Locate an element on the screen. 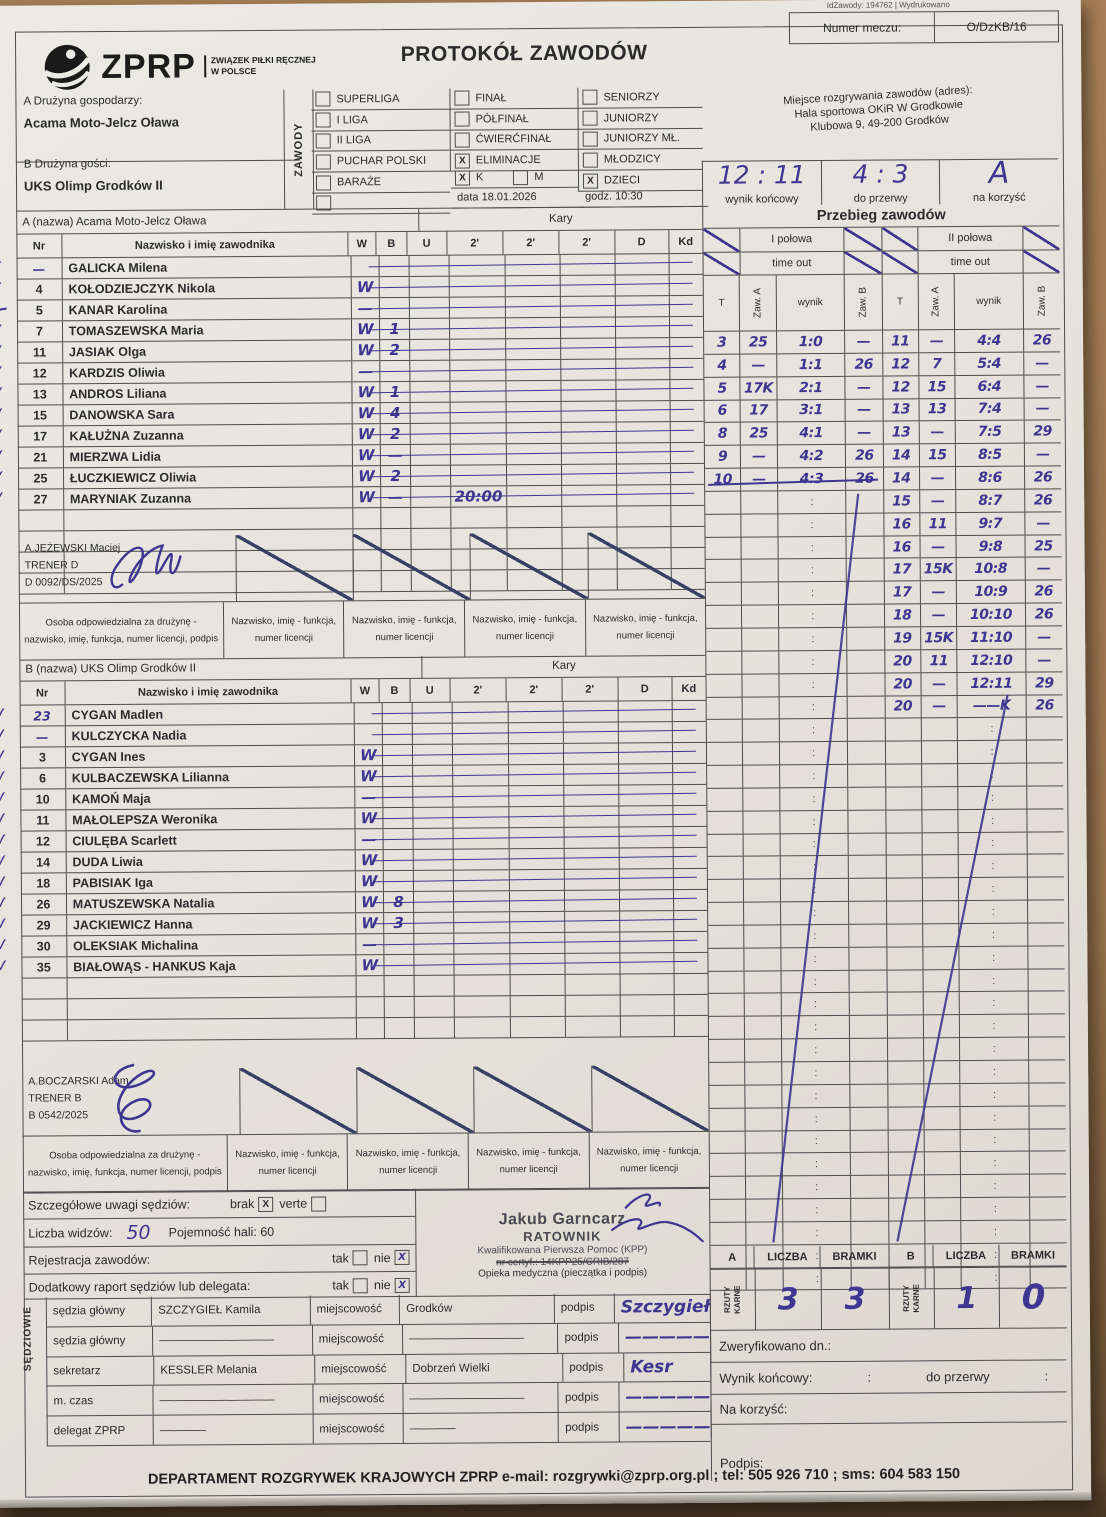 The image size is (1106, 1517). penalty-a-goals: 3 is located at coordinates (855, 1299).